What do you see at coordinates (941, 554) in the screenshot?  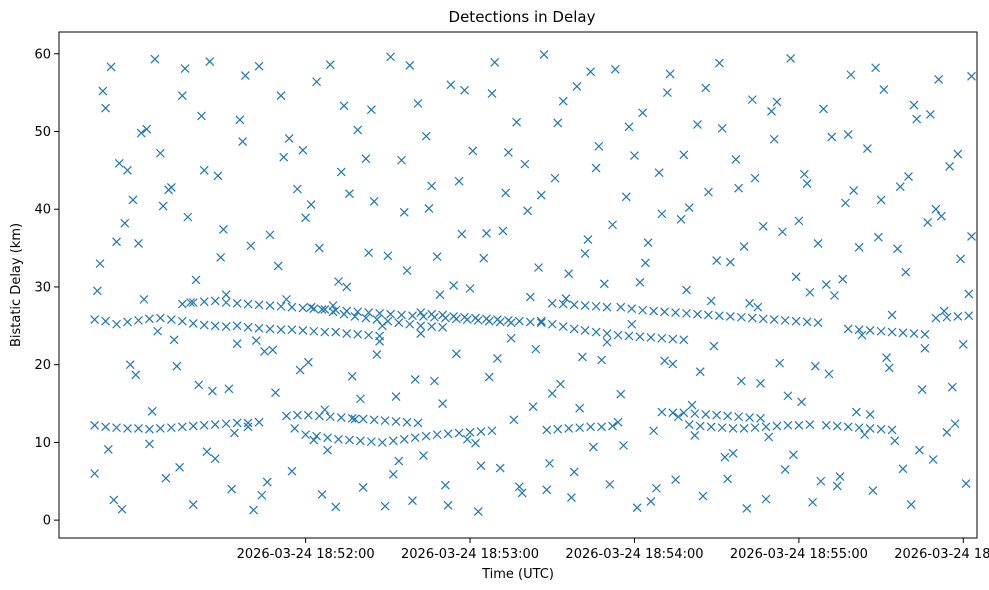 I see `x-tick-label: 2026-03-24 18:56:00` at bounding box center [941, 554].